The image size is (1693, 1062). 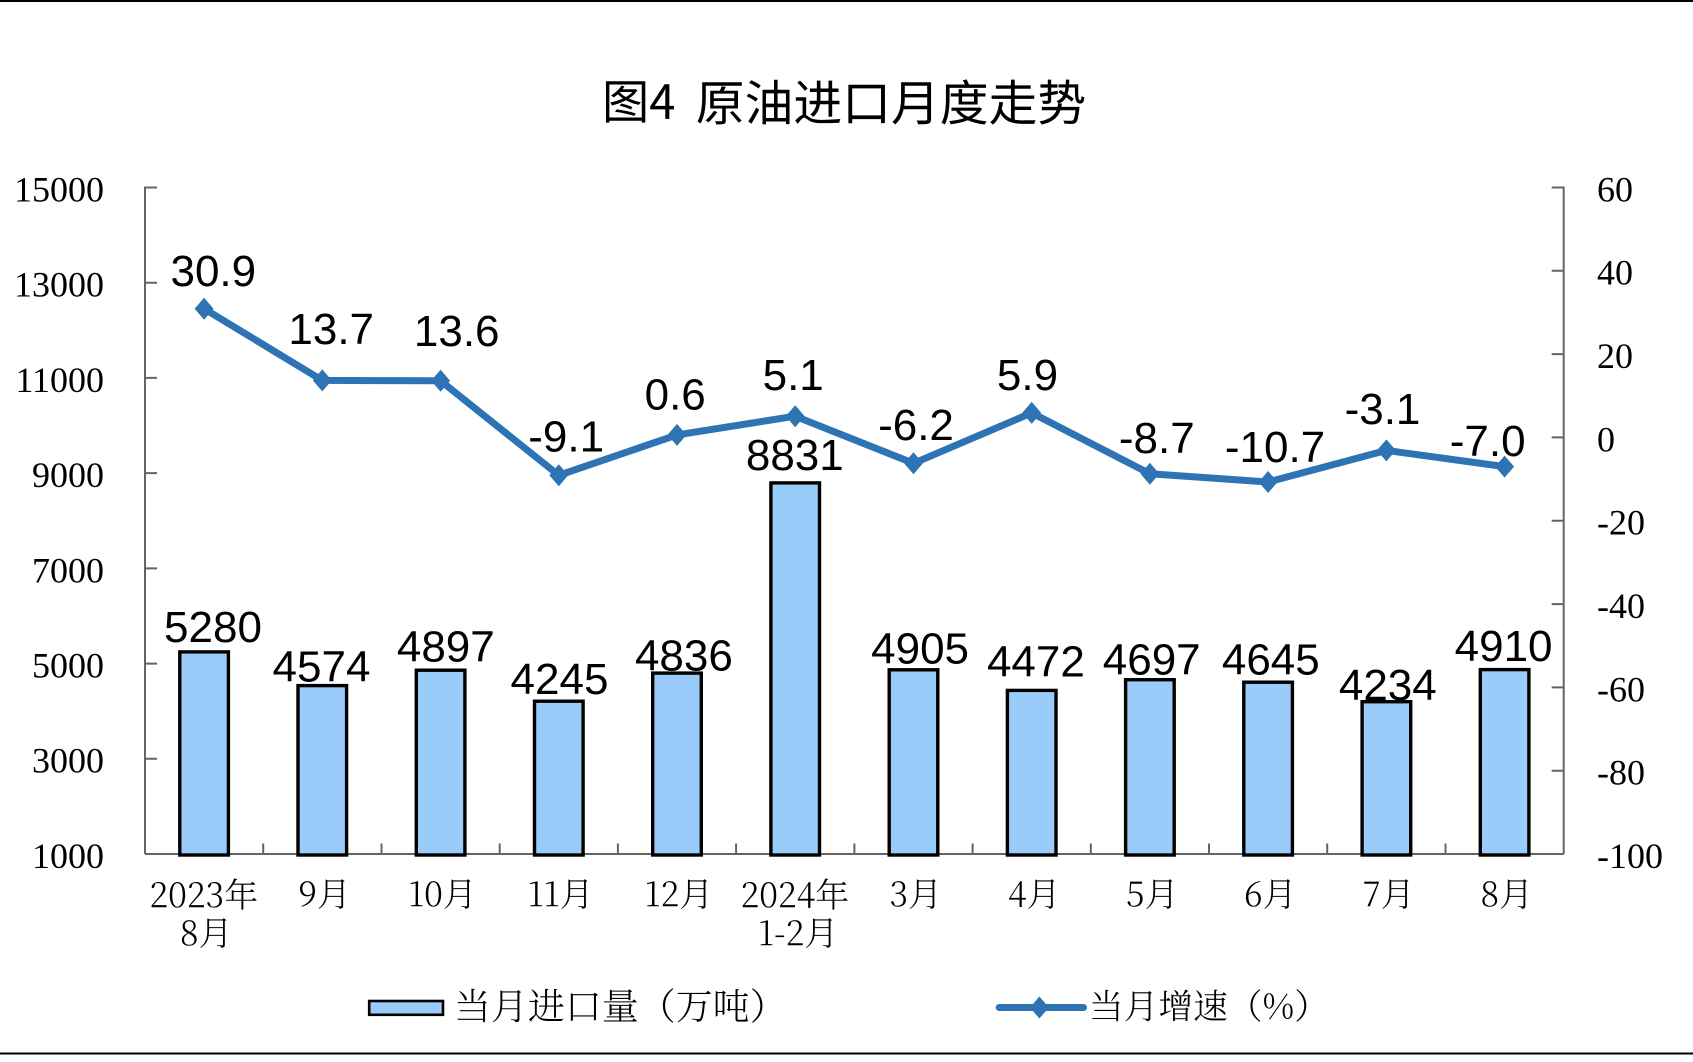 I want to click on svg-text: 13.7, so click(x=331, y=329).